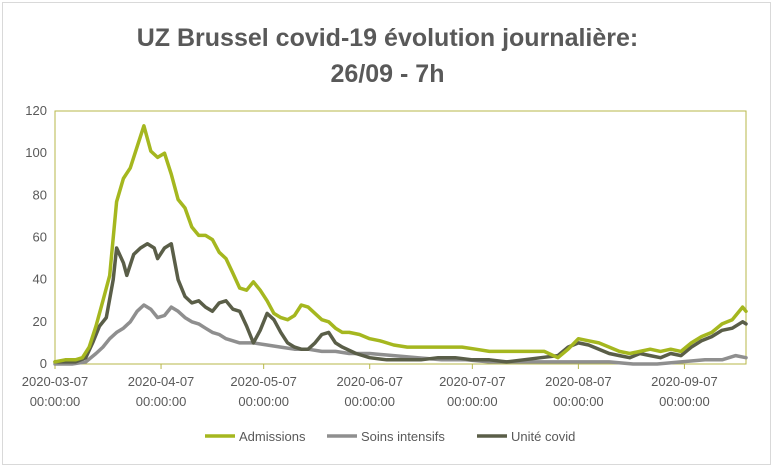  I want to click on y-tick-label: 100, so click(36, 152).